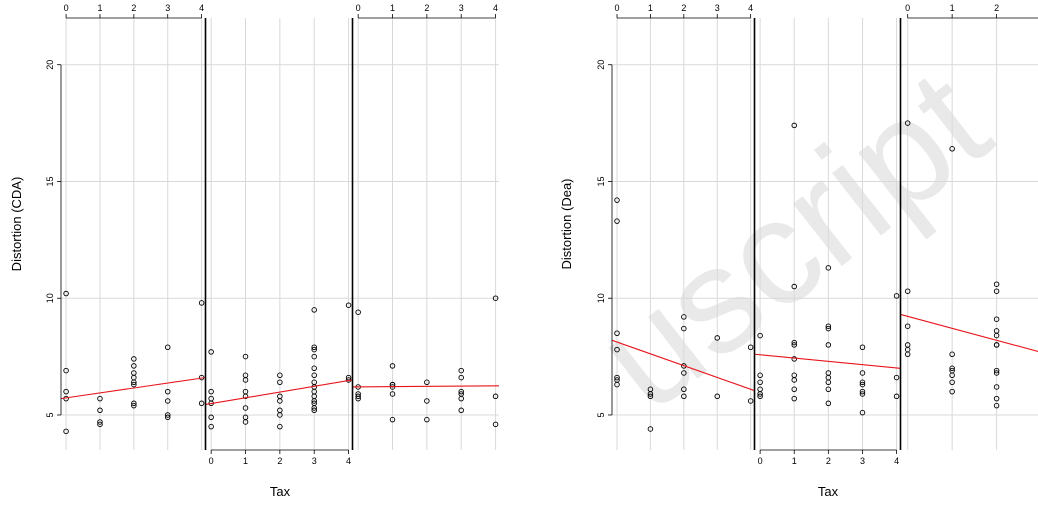 This screenshot has height=510, width=1038. Describe the element at coordinates (280, 491) in the screenshot. I see `x-axis-title: Tax` at that location.